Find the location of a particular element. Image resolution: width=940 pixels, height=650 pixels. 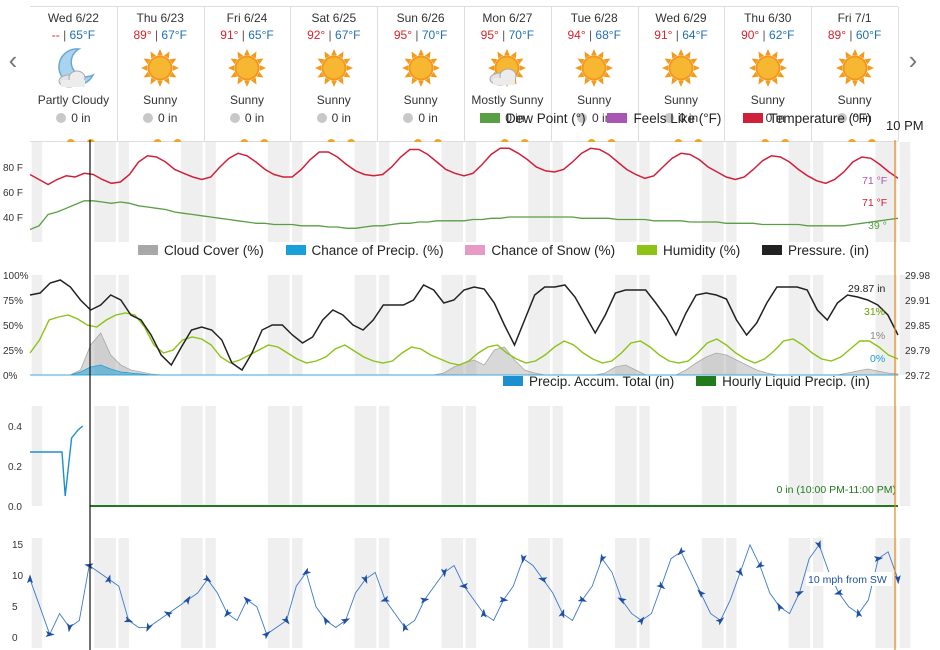

forecast-low: 70°F is located at coordinates (521, 35).